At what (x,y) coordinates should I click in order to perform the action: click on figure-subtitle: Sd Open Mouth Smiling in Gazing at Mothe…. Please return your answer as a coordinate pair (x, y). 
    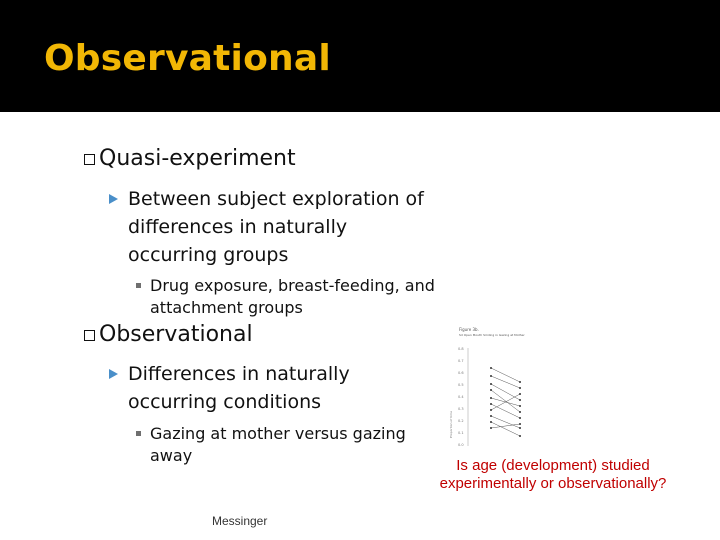
    Looking at the image, I should click on (492, 335).